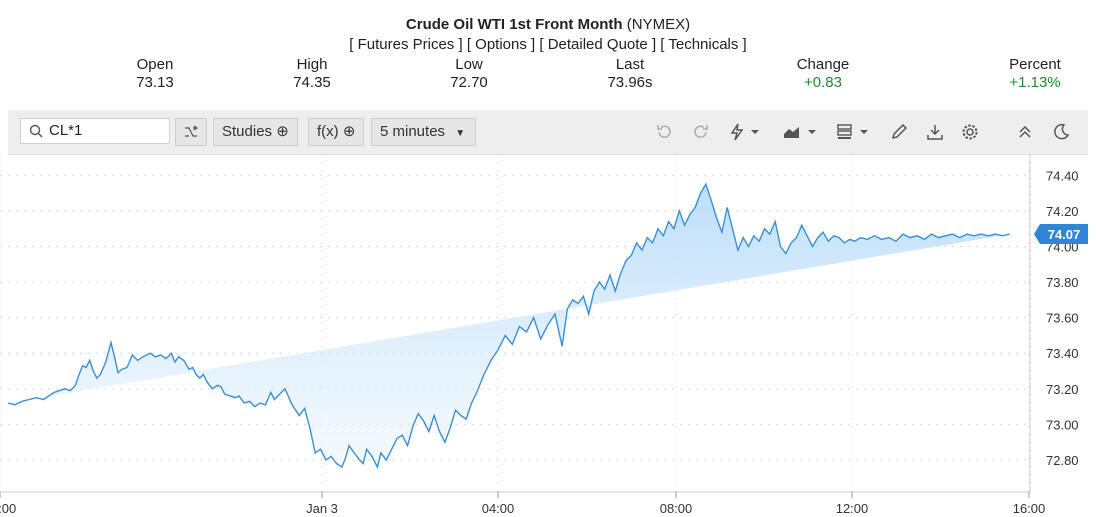 The width and height of the screenshot is (1096, 517). What do you see at coordinates (656, 24) in the screenshot?
I see `exchange-name: (NYMEX)` at bounding box center [656, 24].